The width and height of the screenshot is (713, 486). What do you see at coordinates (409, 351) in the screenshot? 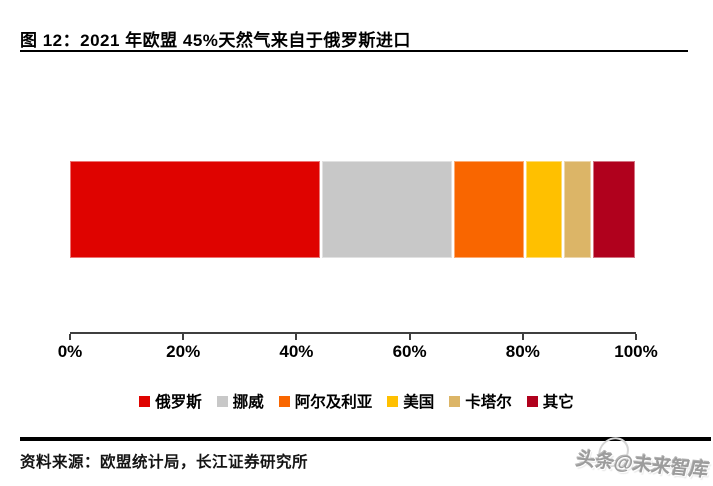
I see `x-axis-tick-label: 60%` at bounding box center [409, 351].